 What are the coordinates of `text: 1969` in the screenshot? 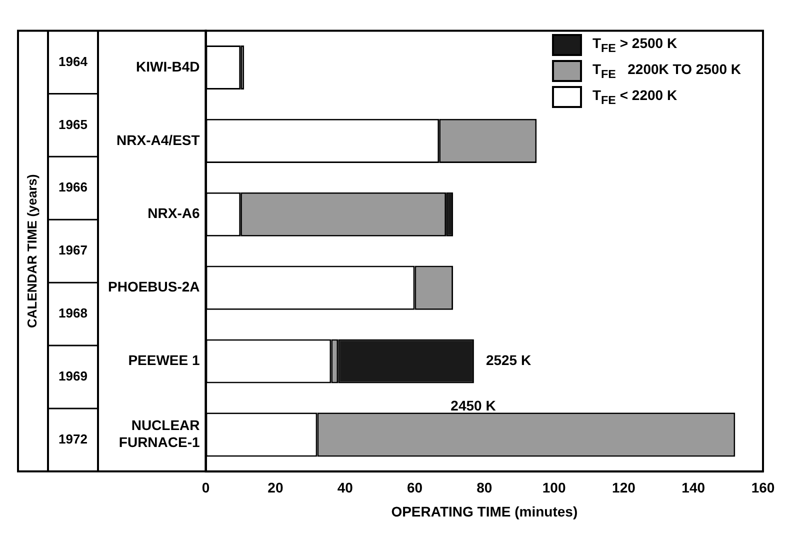 It's located at (73, 376).